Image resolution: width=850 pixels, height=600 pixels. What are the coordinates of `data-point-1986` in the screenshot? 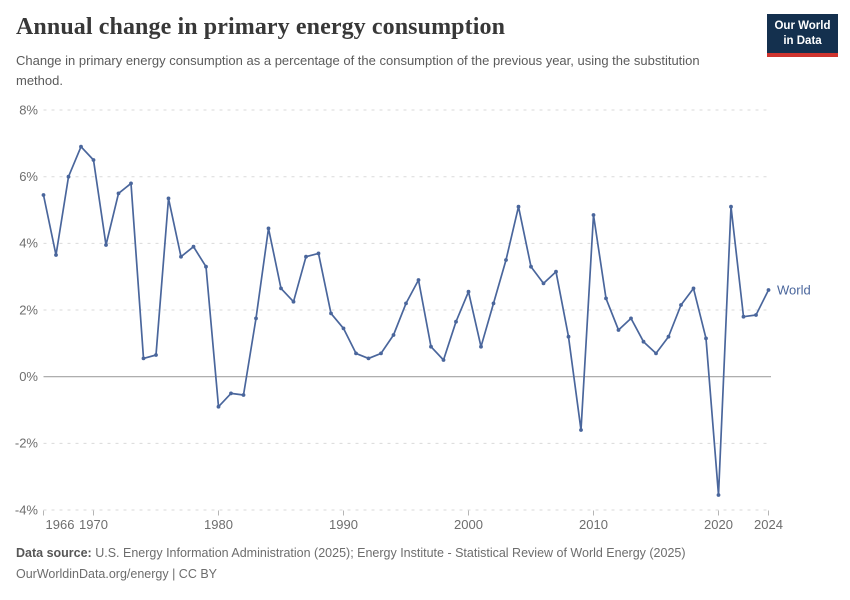 It's located at (293, 301).